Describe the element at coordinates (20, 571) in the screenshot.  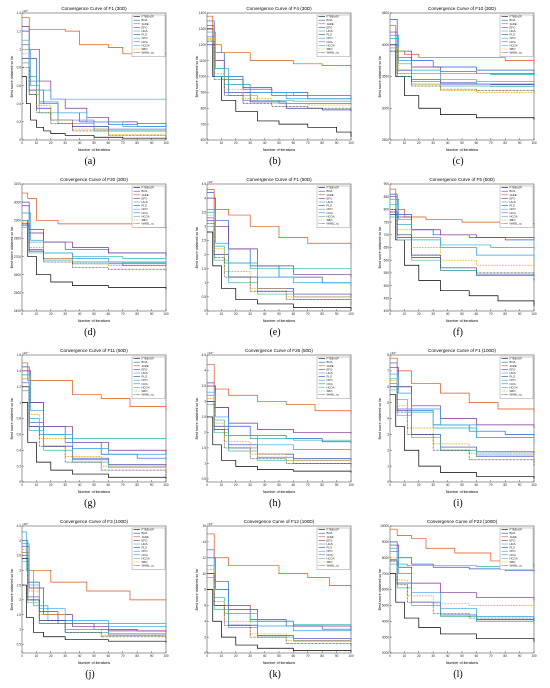
I see `y-tick-label: 3` at that location.